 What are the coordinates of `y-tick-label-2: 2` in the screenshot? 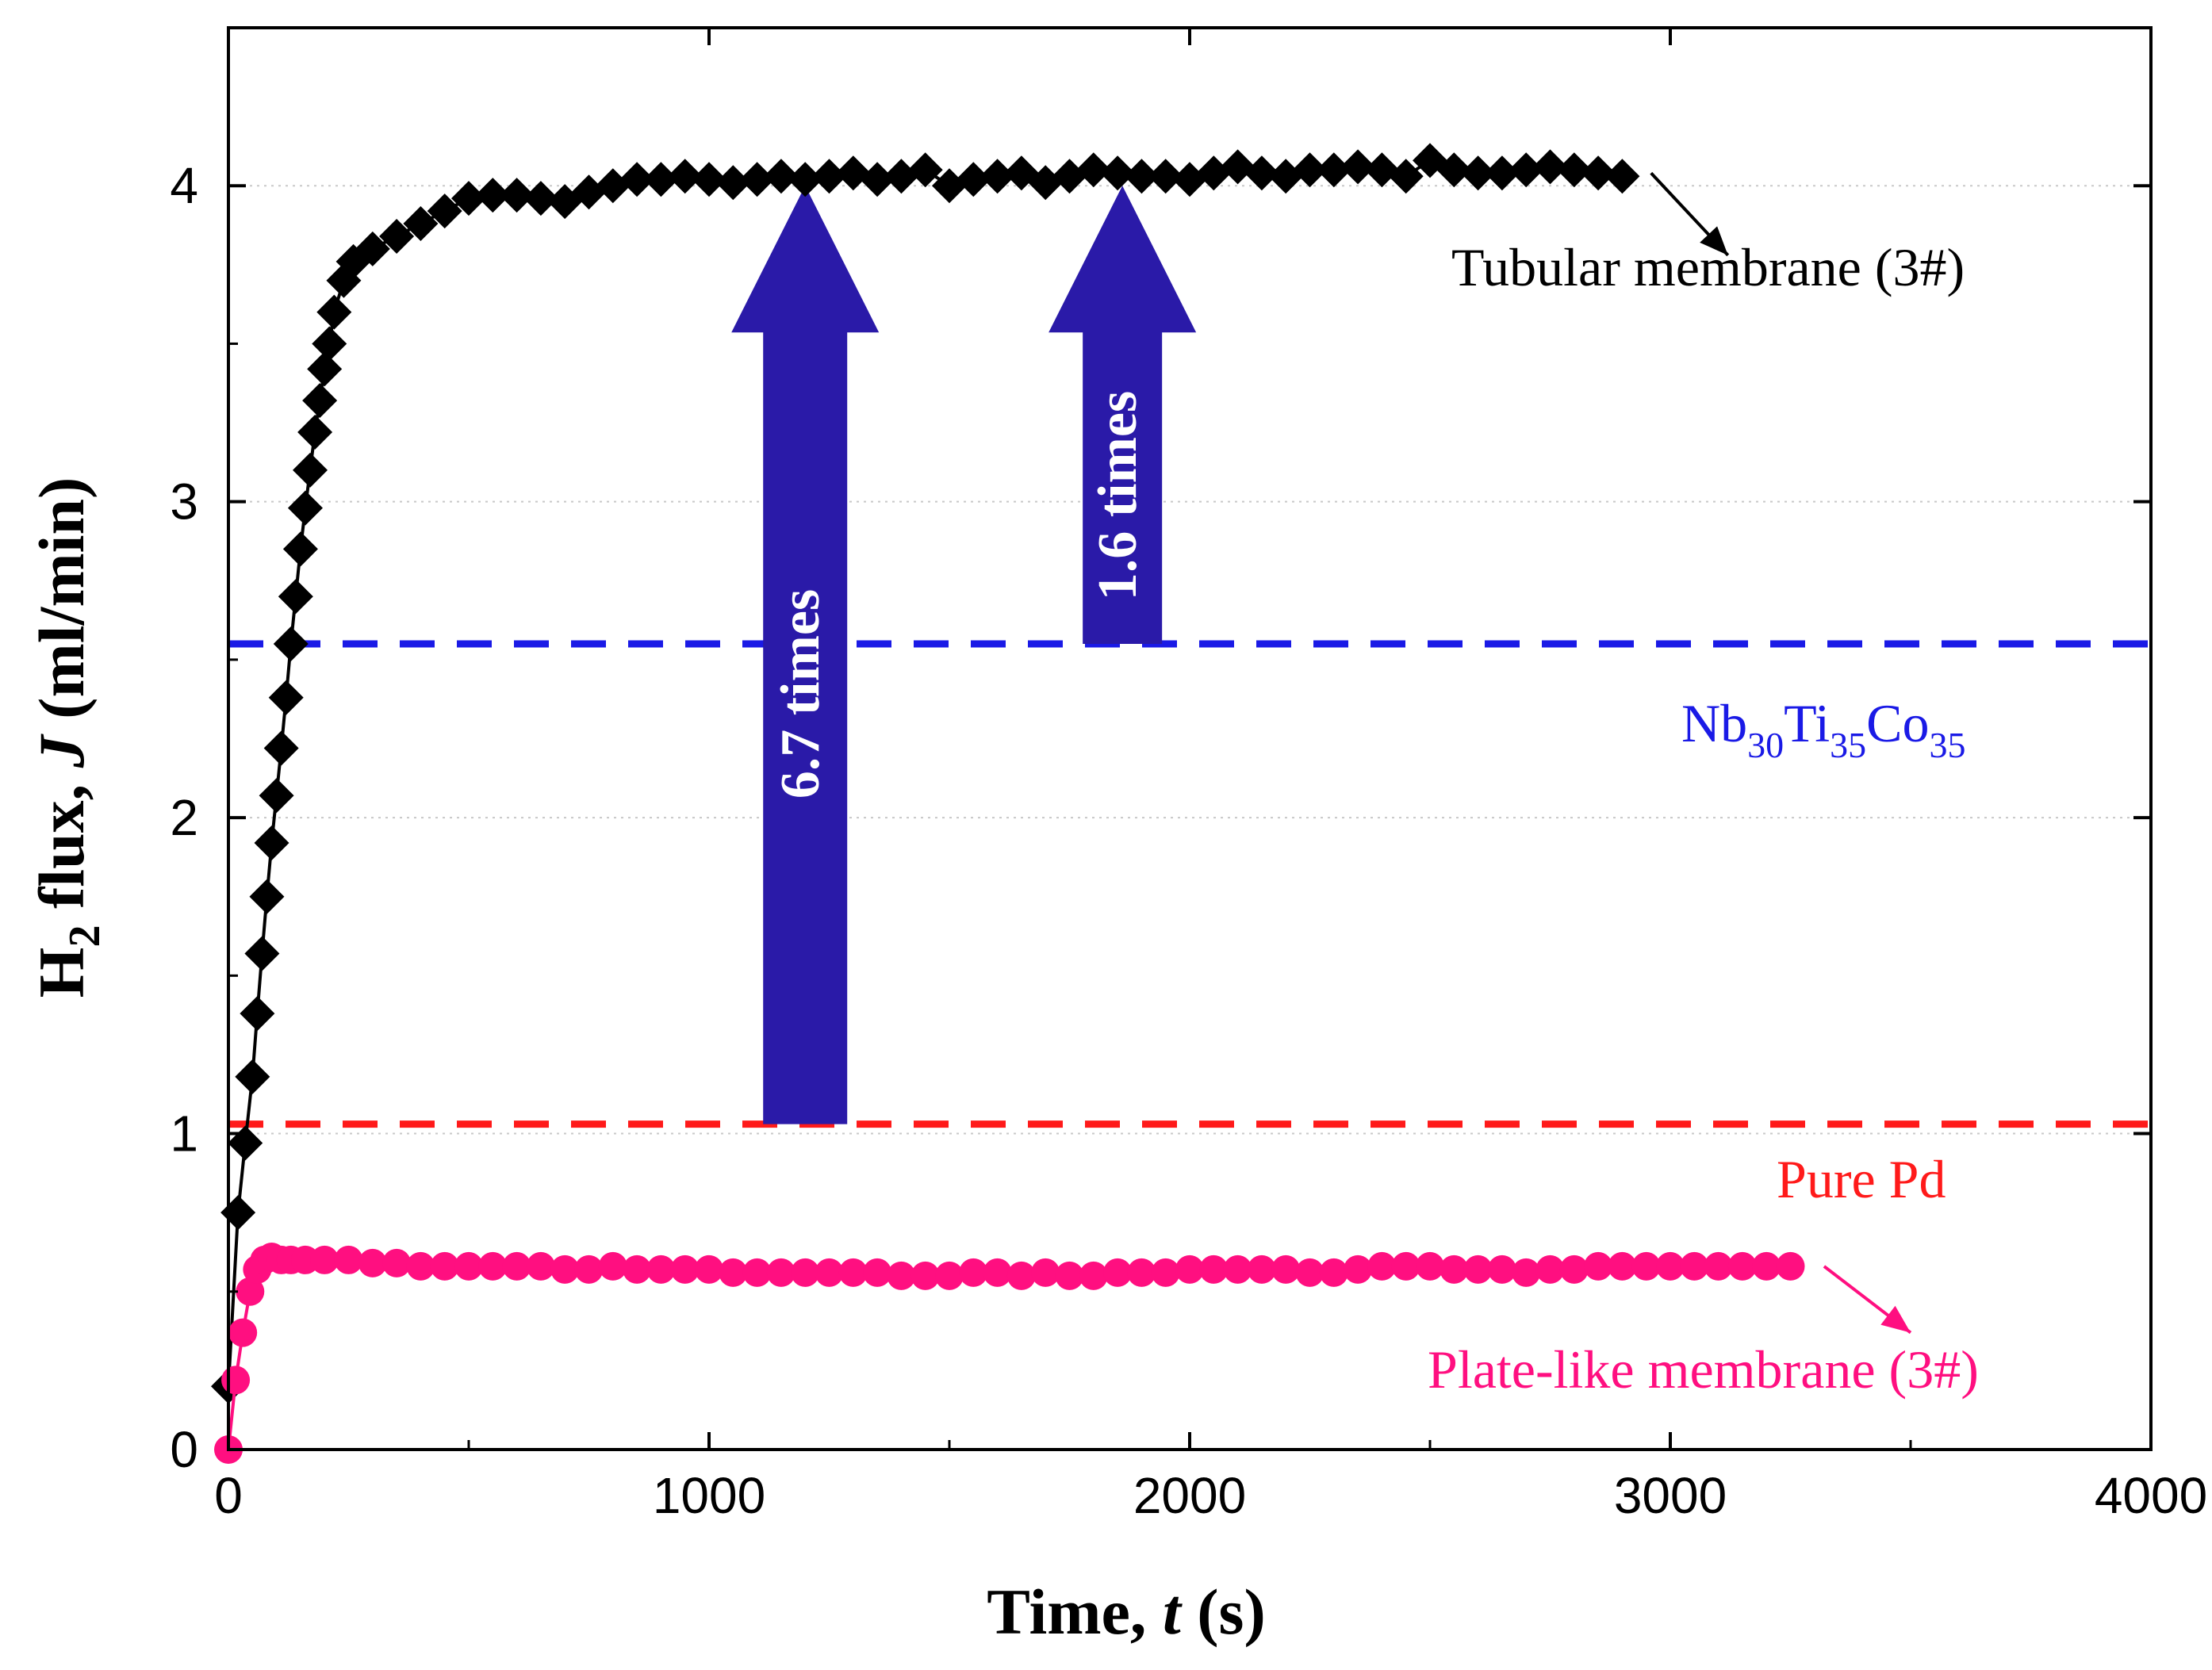 It's located at (184, 817).